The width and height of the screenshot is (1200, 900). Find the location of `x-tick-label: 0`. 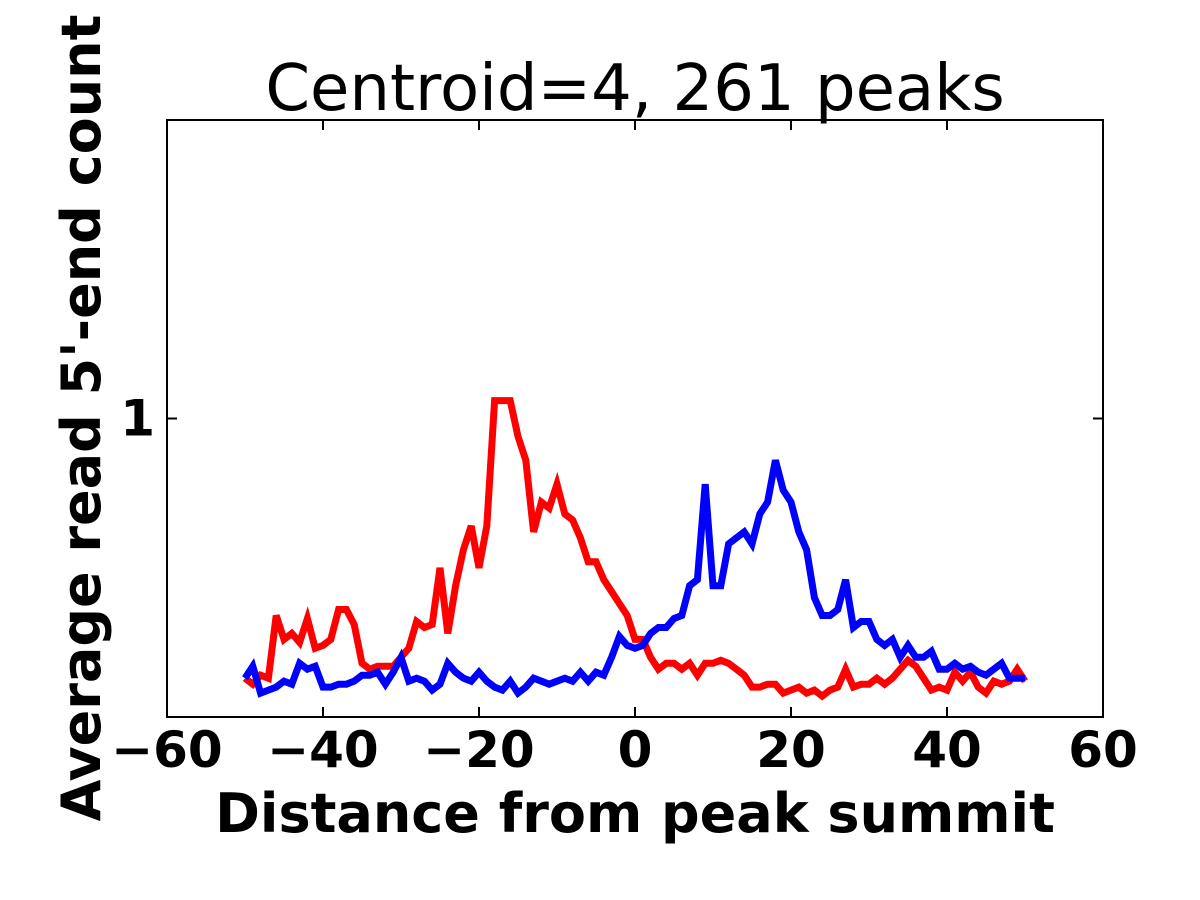

x-tick-label: 0 is located at coordinates (635, 750).